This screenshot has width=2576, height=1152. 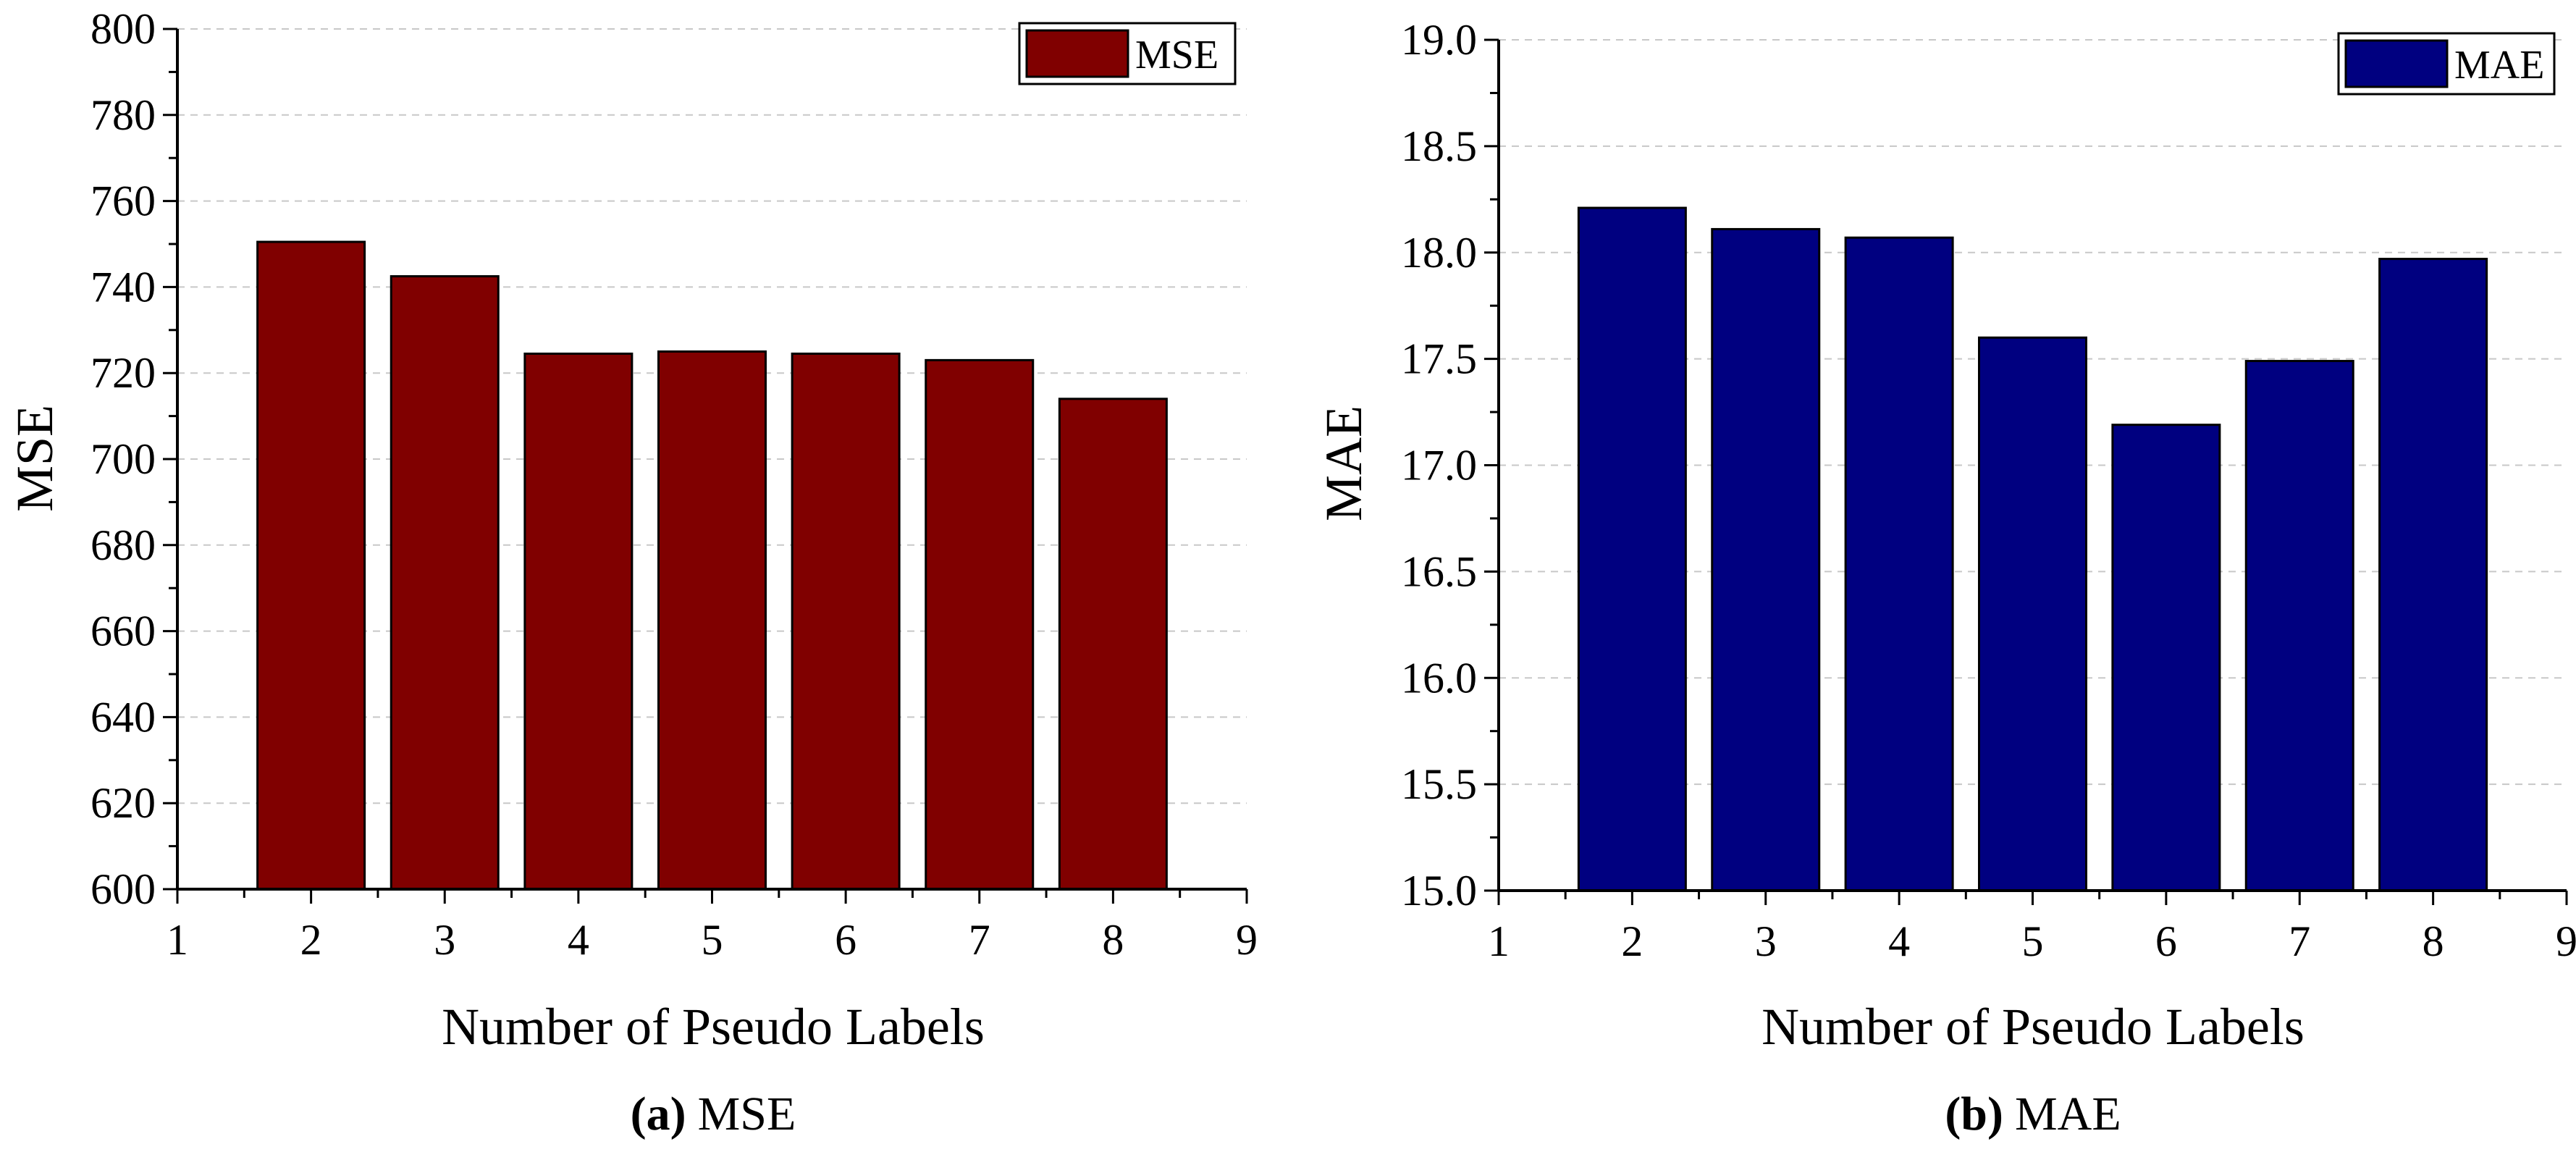 What do you see at coordinates (123, 717) in the screenshot?
I see `a-y-tick-label: 640` at bounding box center [123, 717].